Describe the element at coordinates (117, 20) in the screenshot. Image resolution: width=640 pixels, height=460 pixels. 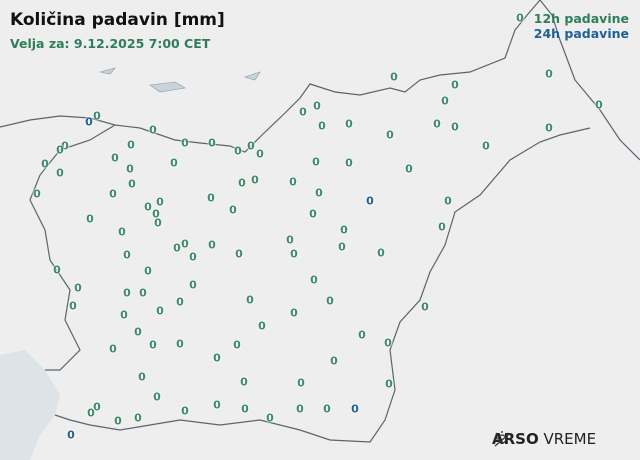
I see `map-title: Količina padavin [mm]` at that location.